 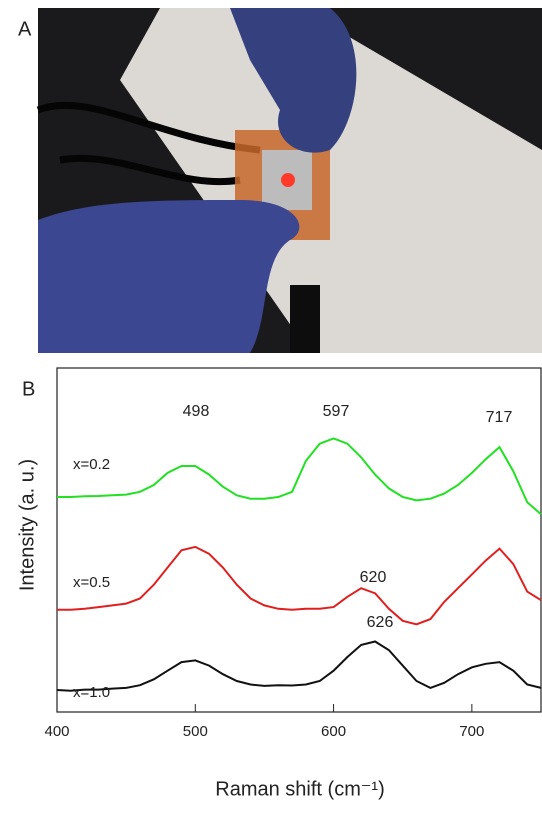 What do you see at coordinates (91, 692) in the screenshot?
I see `series-label: x=1.0` at bounding box center [91, 692].